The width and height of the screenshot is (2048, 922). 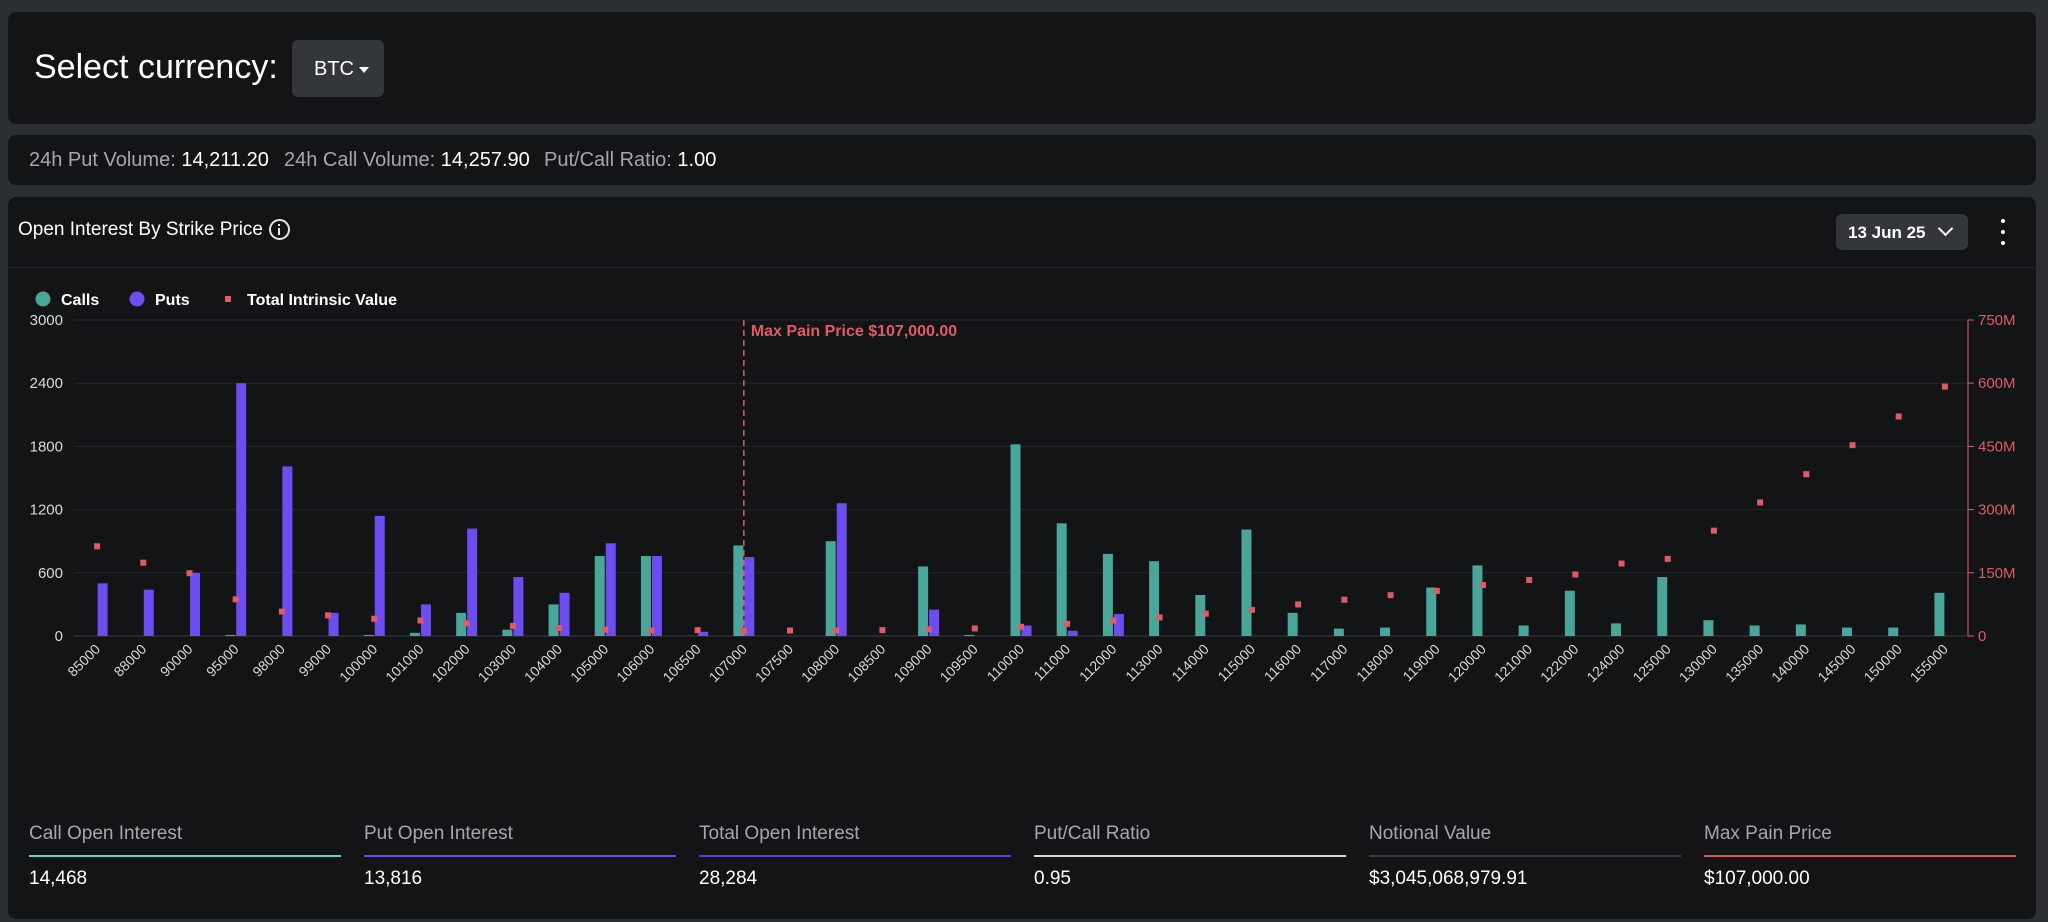 What do you see at coordinates (185, 856) in the screenshot?
I see `summary-item: Call Open Interest 14,468` at bounding box center [185, 856].